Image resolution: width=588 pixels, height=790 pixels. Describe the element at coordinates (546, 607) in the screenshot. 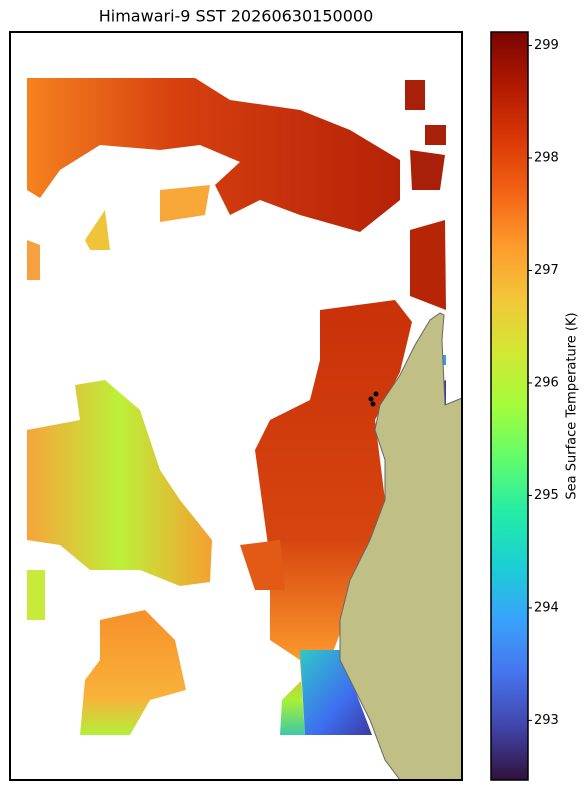

I see `colorbar-tick-label: 294` at that location.